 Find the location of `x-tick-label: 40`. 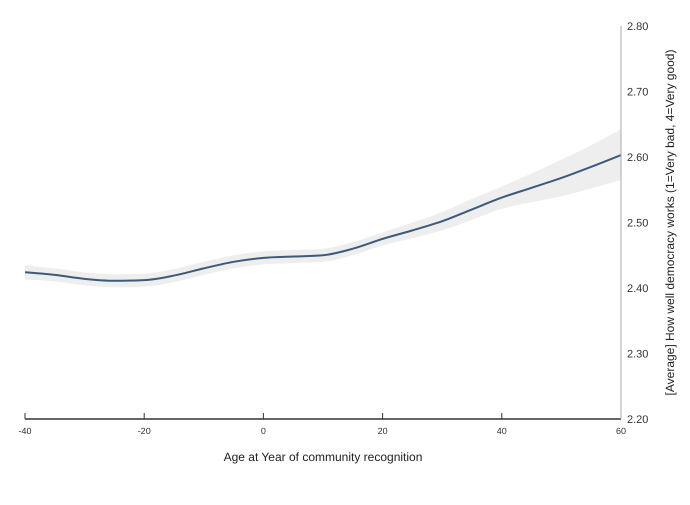

x-tick-label: 40 is located at coordinates (501, 431).